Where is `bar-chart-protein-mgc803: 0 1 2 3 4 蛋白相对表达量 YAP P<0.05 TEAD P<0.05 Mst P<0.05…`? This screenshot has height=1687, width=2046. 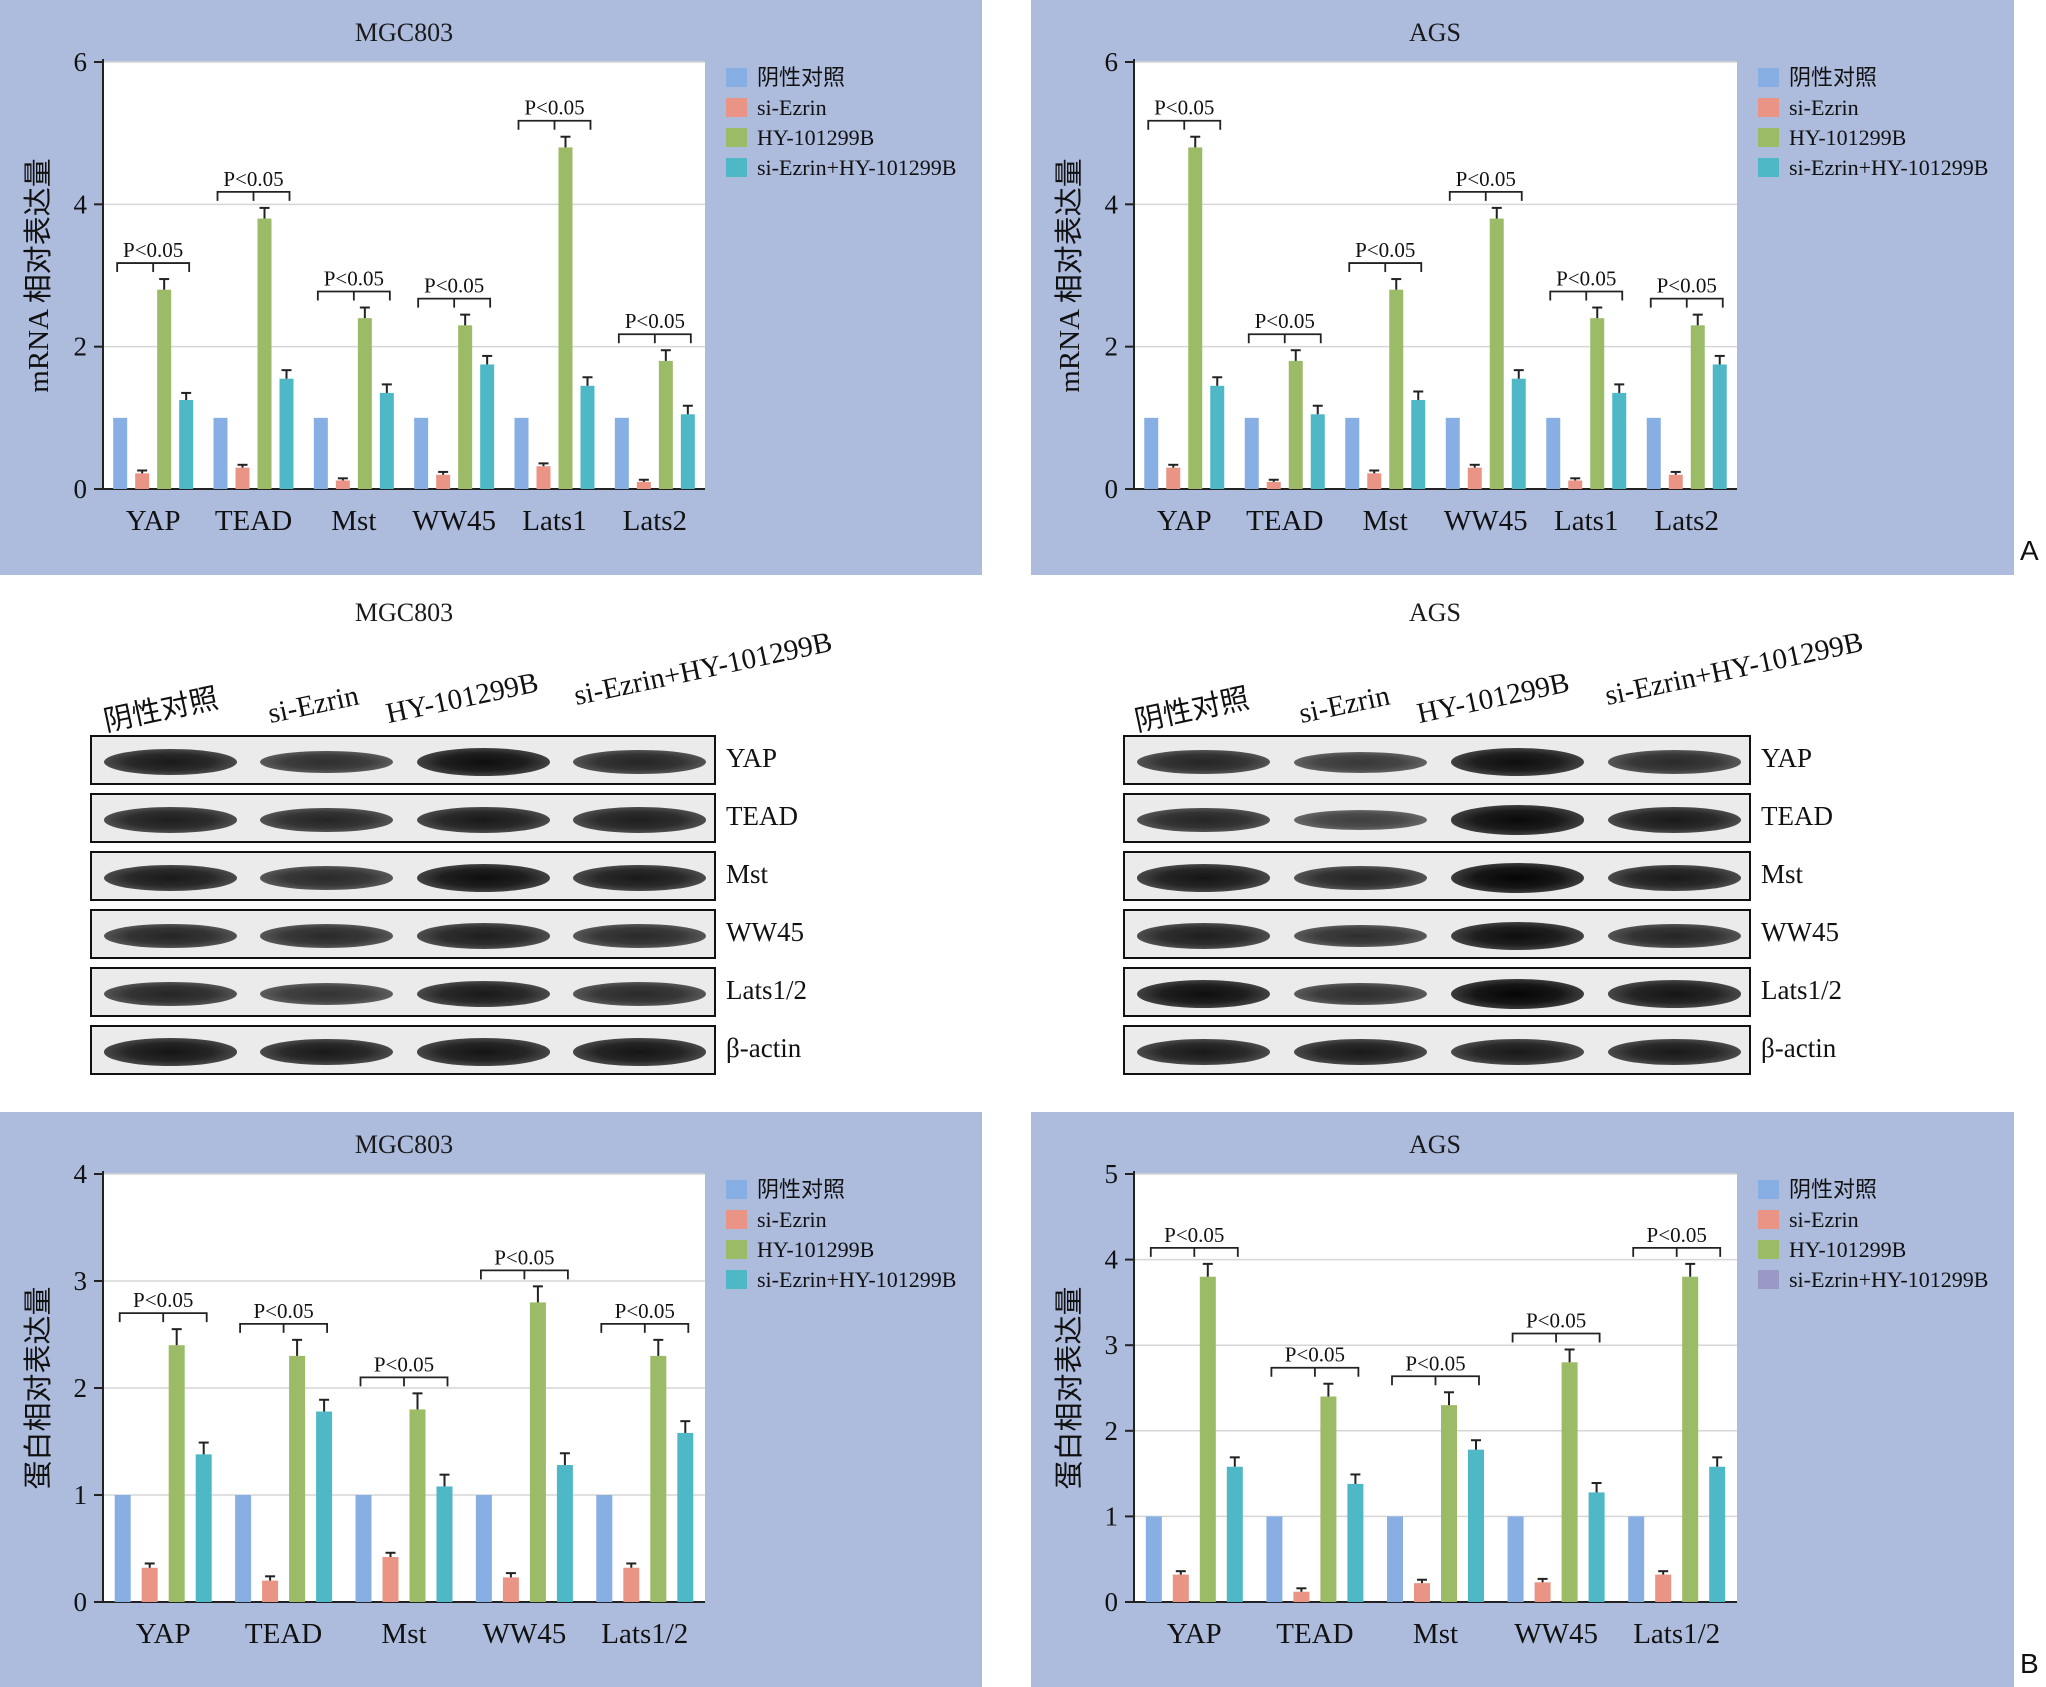
bar-chart-protein-mgc803: 0 1 2 3 4 蛋白相对表达量 YAP P<0.05 TEAD P<0.05 Mst P<0.05… is located at coordinates (489, 1404).